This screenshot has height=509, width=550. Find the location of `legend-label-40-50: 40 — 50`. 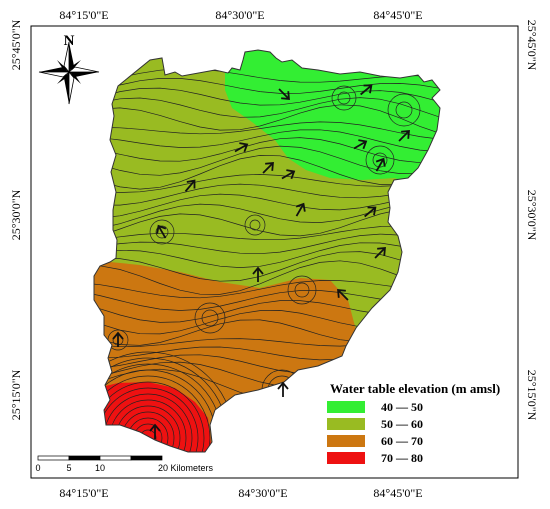

legend-label-40-50: 40 — 50 is located at coordinates (402, 407).